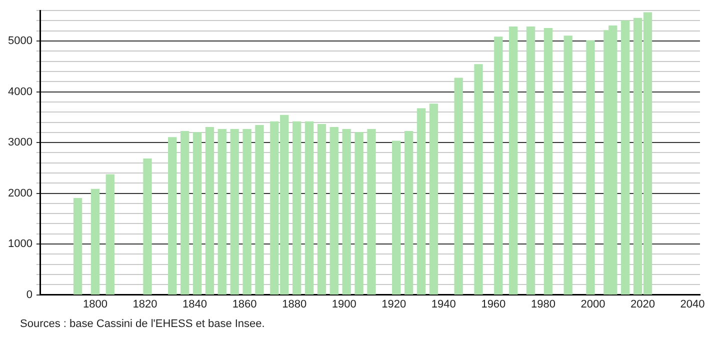 The image size is (710, 340). What do you see at coordinates (443, 304) in the screenshot?
I see `x-tick-label: 1940` at bounding box center [443, 304].